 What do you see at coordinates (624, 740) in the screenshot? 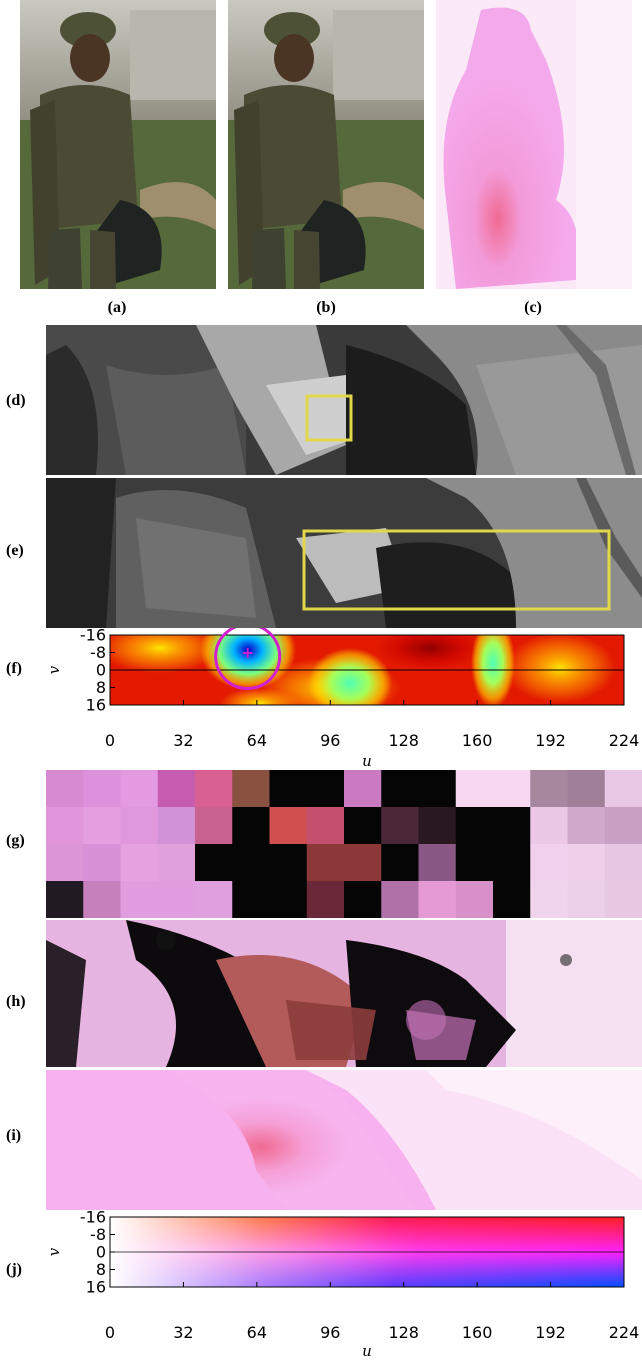
I see `f-x-tick-label: 224` at bounding box center [624, 740].